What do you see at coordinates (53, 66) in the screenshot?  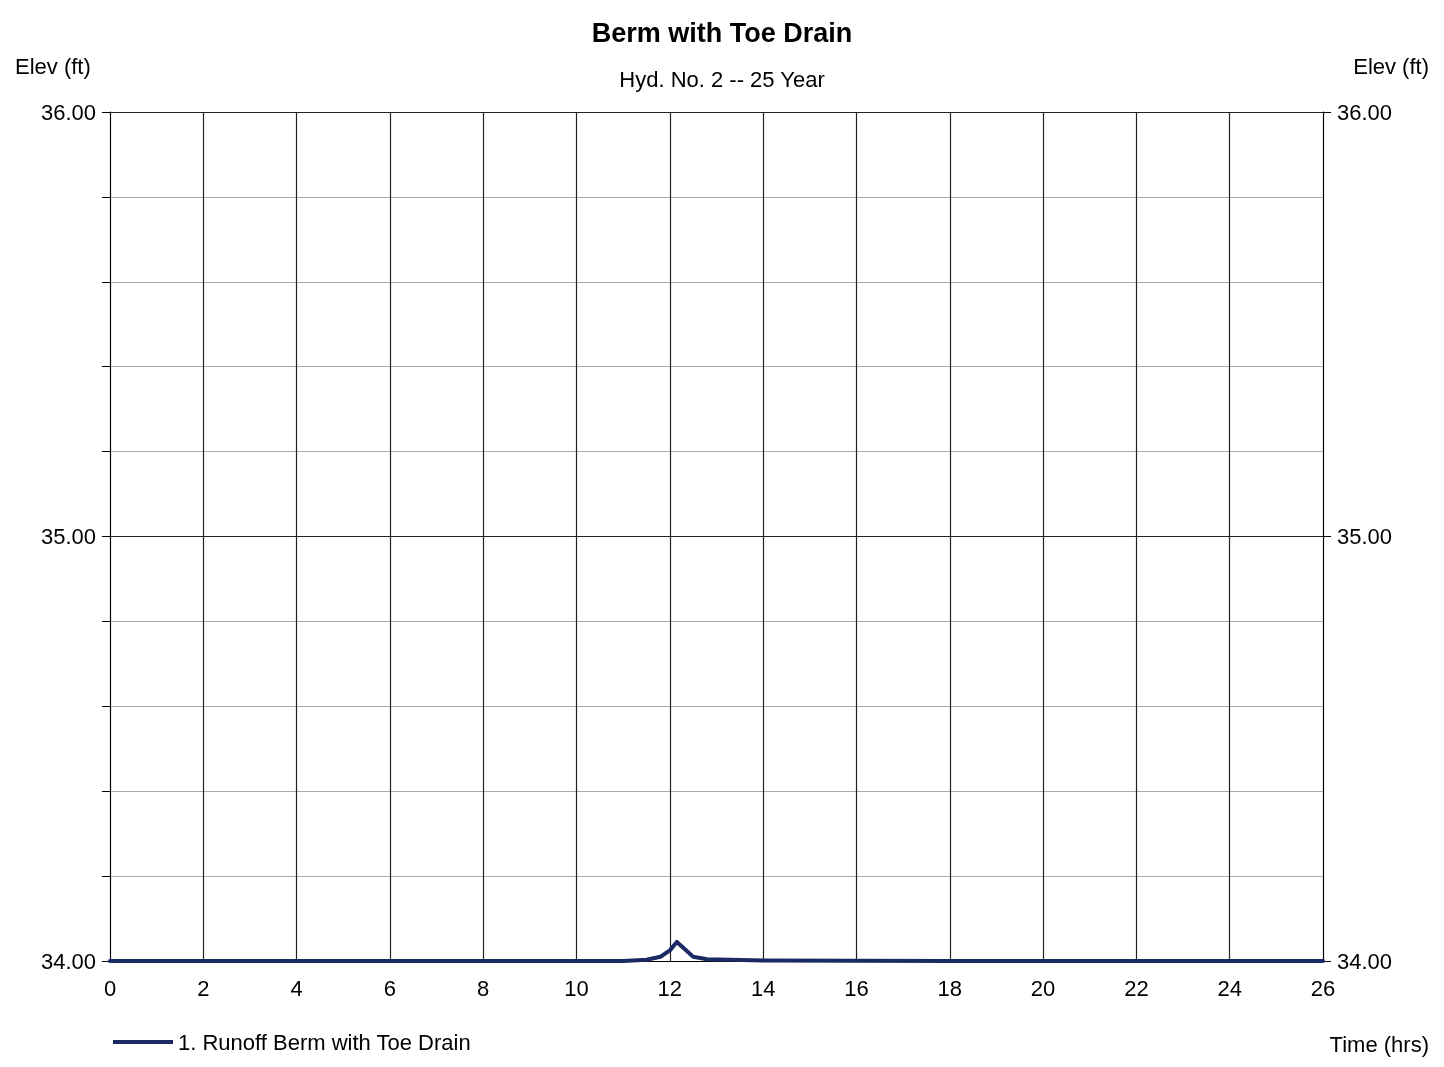 I see `y-axis-title: Elev (ft)` at bounding box center [53, 66].